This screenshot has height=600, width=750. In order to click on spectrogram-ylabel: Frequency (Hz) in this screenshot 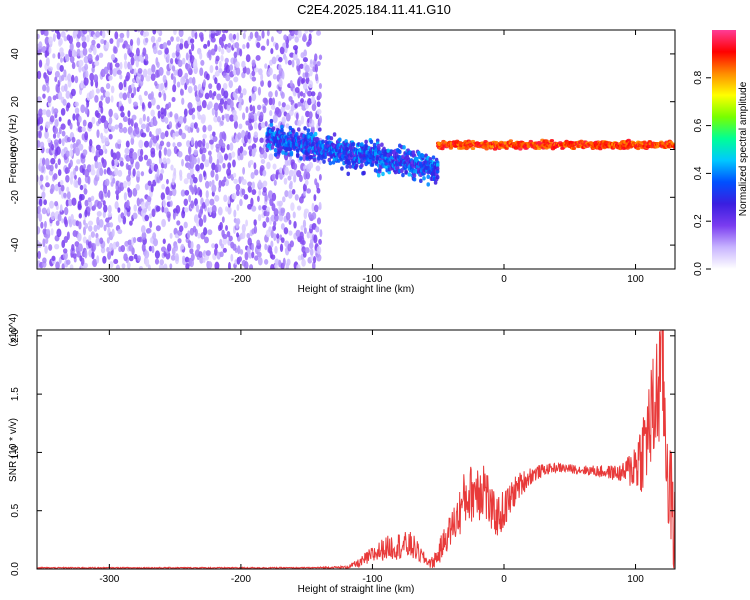, I will do `click(13, 149)`.